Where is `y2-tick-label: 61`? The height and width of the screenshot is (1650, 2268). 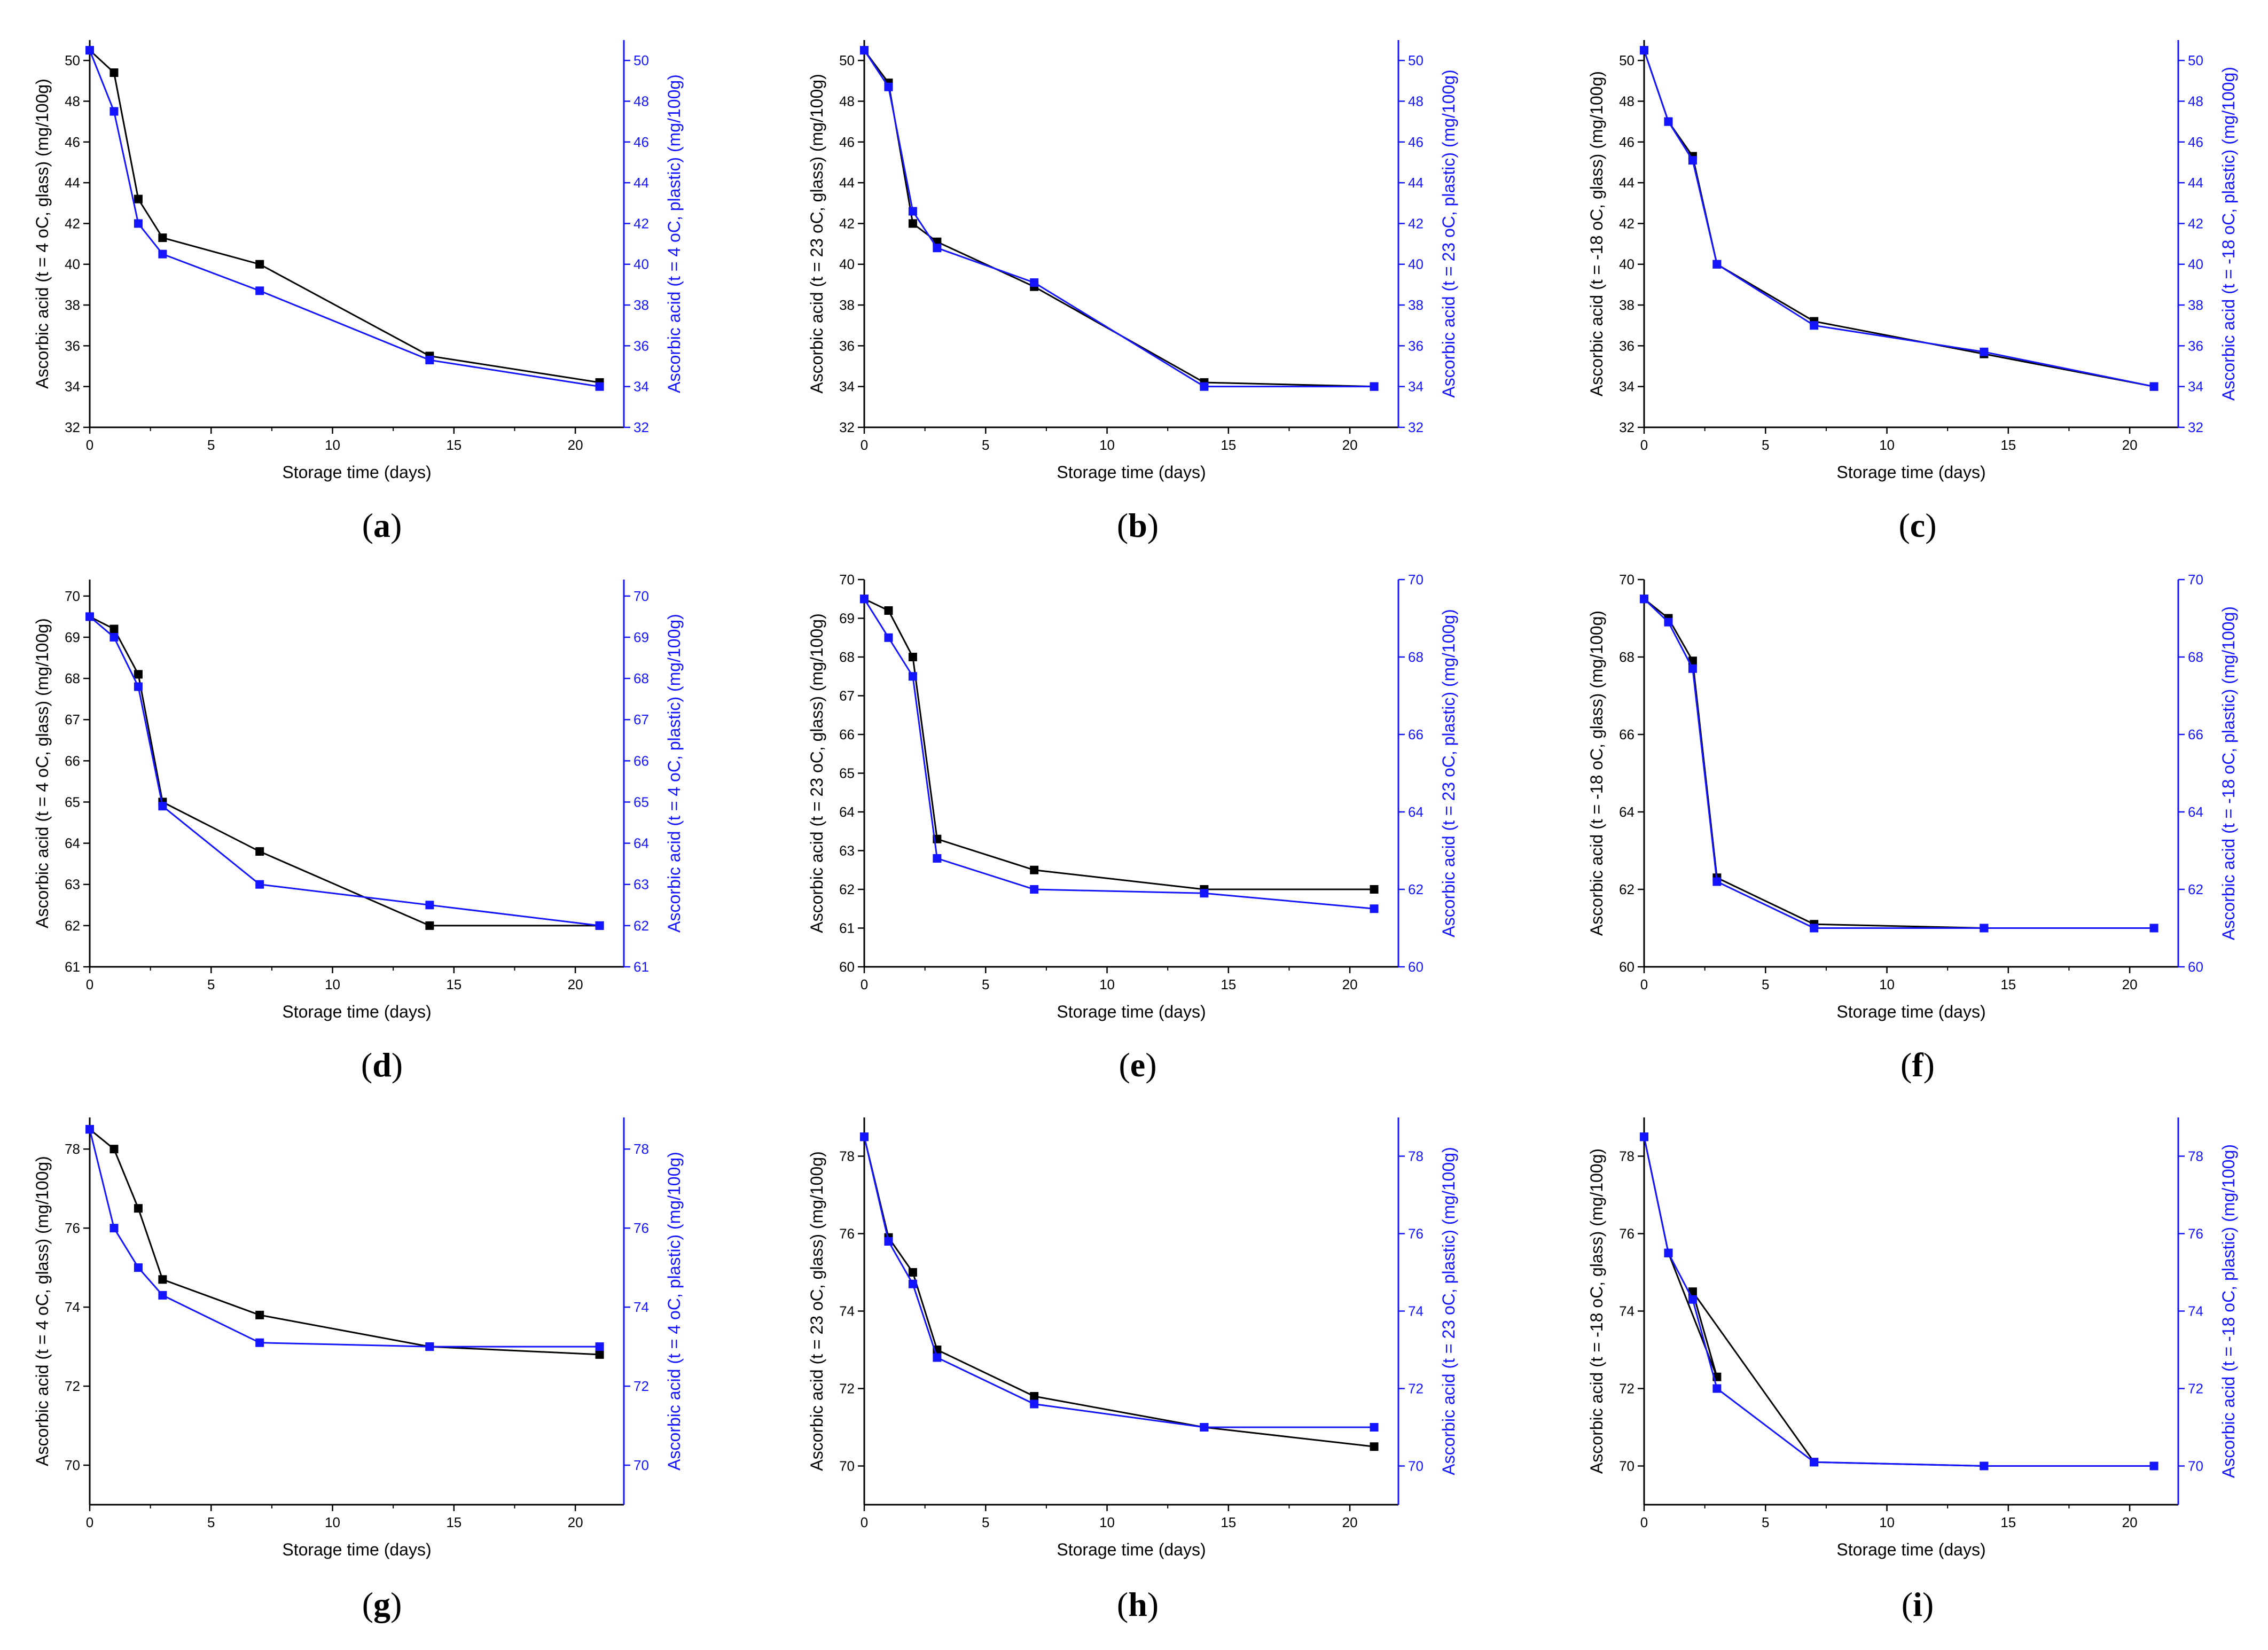 y2-tick-label: 61 is located at coordinates (641, 967).